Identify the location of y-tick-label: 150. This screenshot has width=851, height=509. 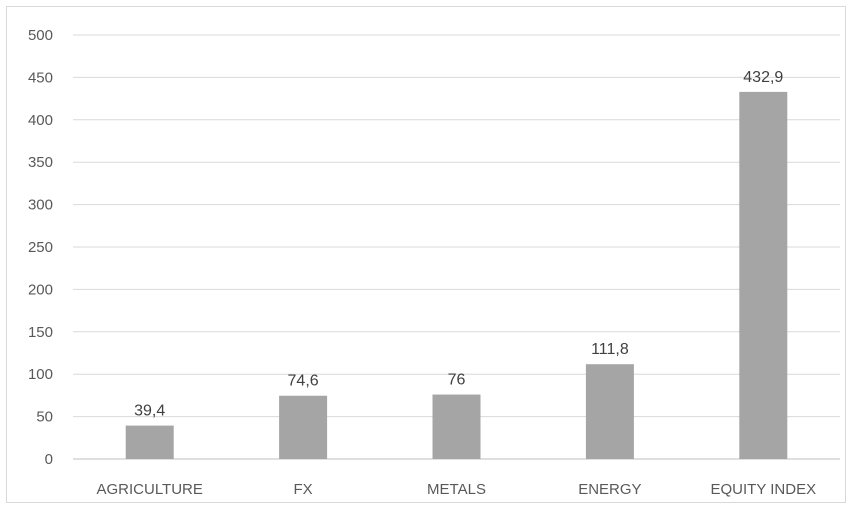
(40, 332).